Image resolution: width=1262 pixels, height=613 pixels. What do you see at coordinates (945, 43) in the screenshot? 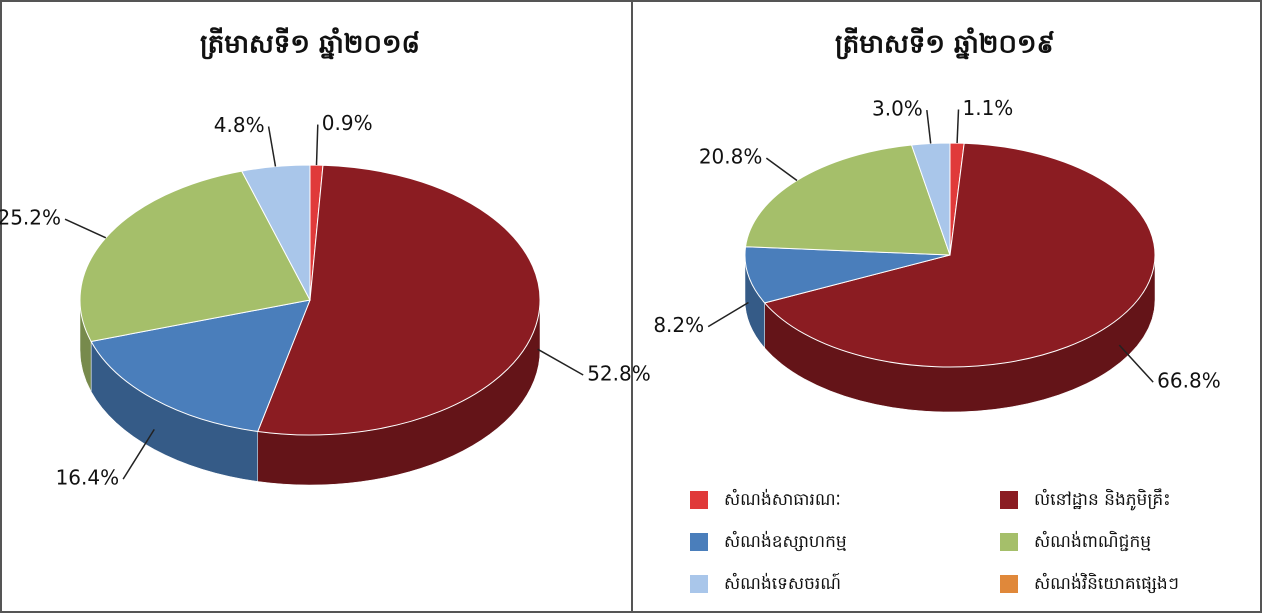
I see `chart-title: ត្រីមាសទី១ ឆ្នាំ២០១៩` at bounding box center [945, 43].